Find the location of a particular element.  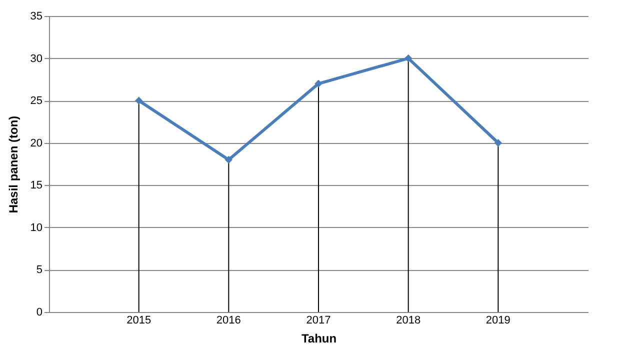

x-axis-title: Tahun is located at coordinates (319, 339).